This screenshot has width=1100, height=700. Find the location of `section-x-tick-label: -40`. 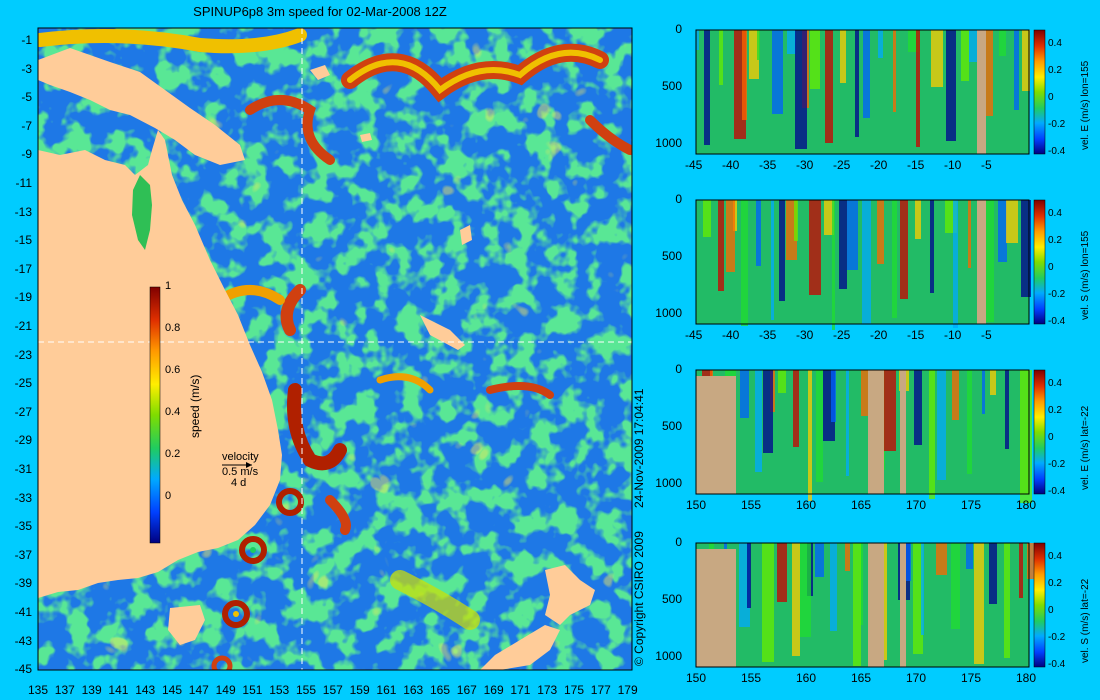

section-x-tick-label: -40 is located at coordinates (731, 335).